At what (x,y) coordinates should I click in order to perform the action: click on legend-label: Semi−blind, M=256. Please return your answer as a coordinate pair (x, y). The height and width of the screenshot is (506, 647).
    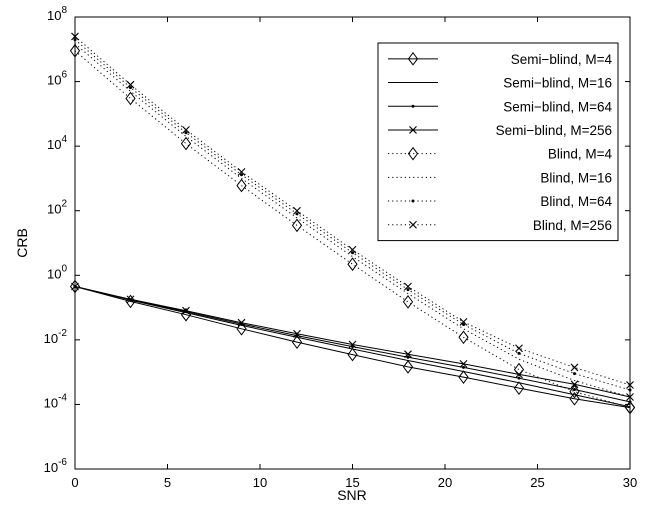
    Looking at the image, I should click on (554, 130).